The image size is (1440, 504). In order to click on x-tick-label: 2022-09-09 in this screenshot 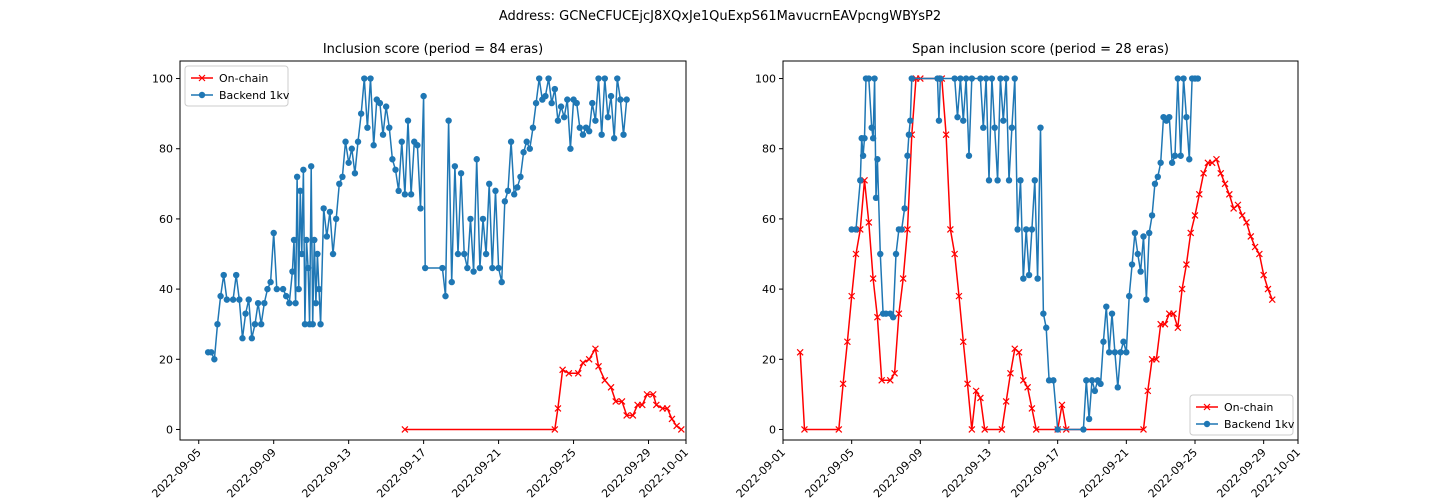, I will do `click(898, 473)`.